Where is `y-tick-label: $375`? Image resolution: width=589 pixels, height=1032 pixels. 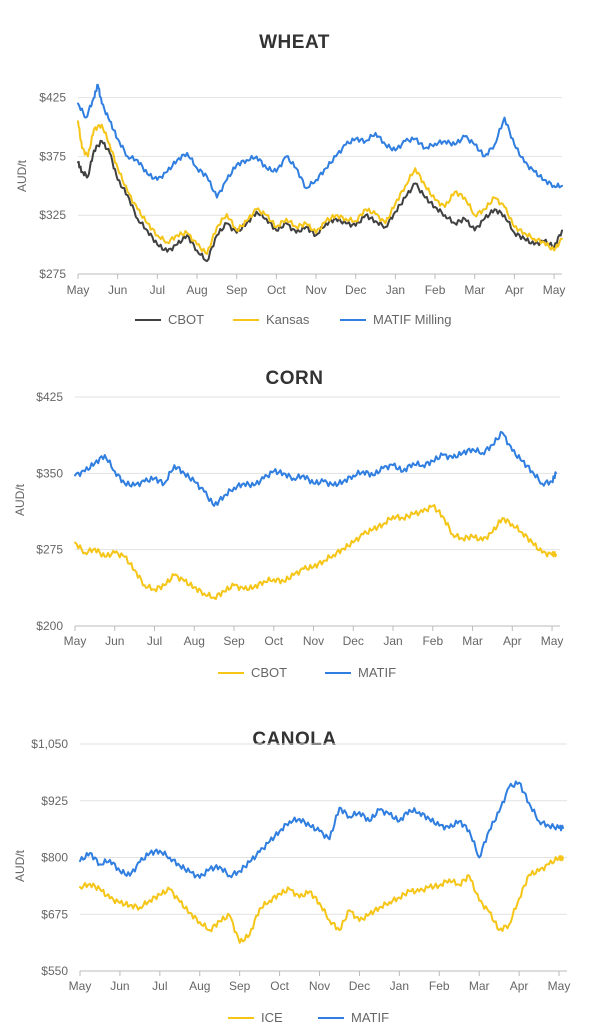 y-tick-label: $375 is located at coordinates (52, 156).